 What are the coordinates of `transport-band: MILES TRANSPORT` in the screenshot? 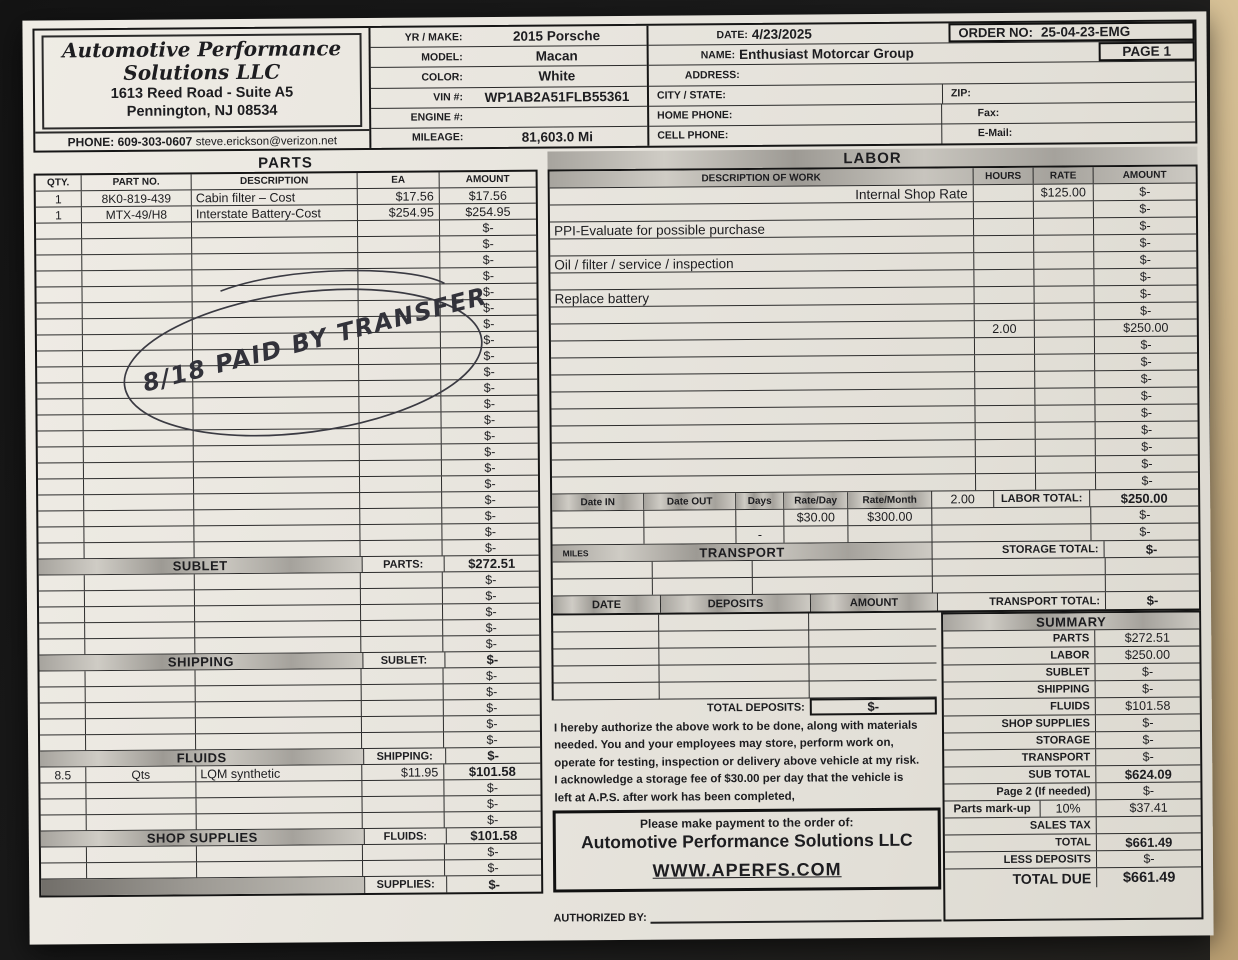 It's located at (742, 552).